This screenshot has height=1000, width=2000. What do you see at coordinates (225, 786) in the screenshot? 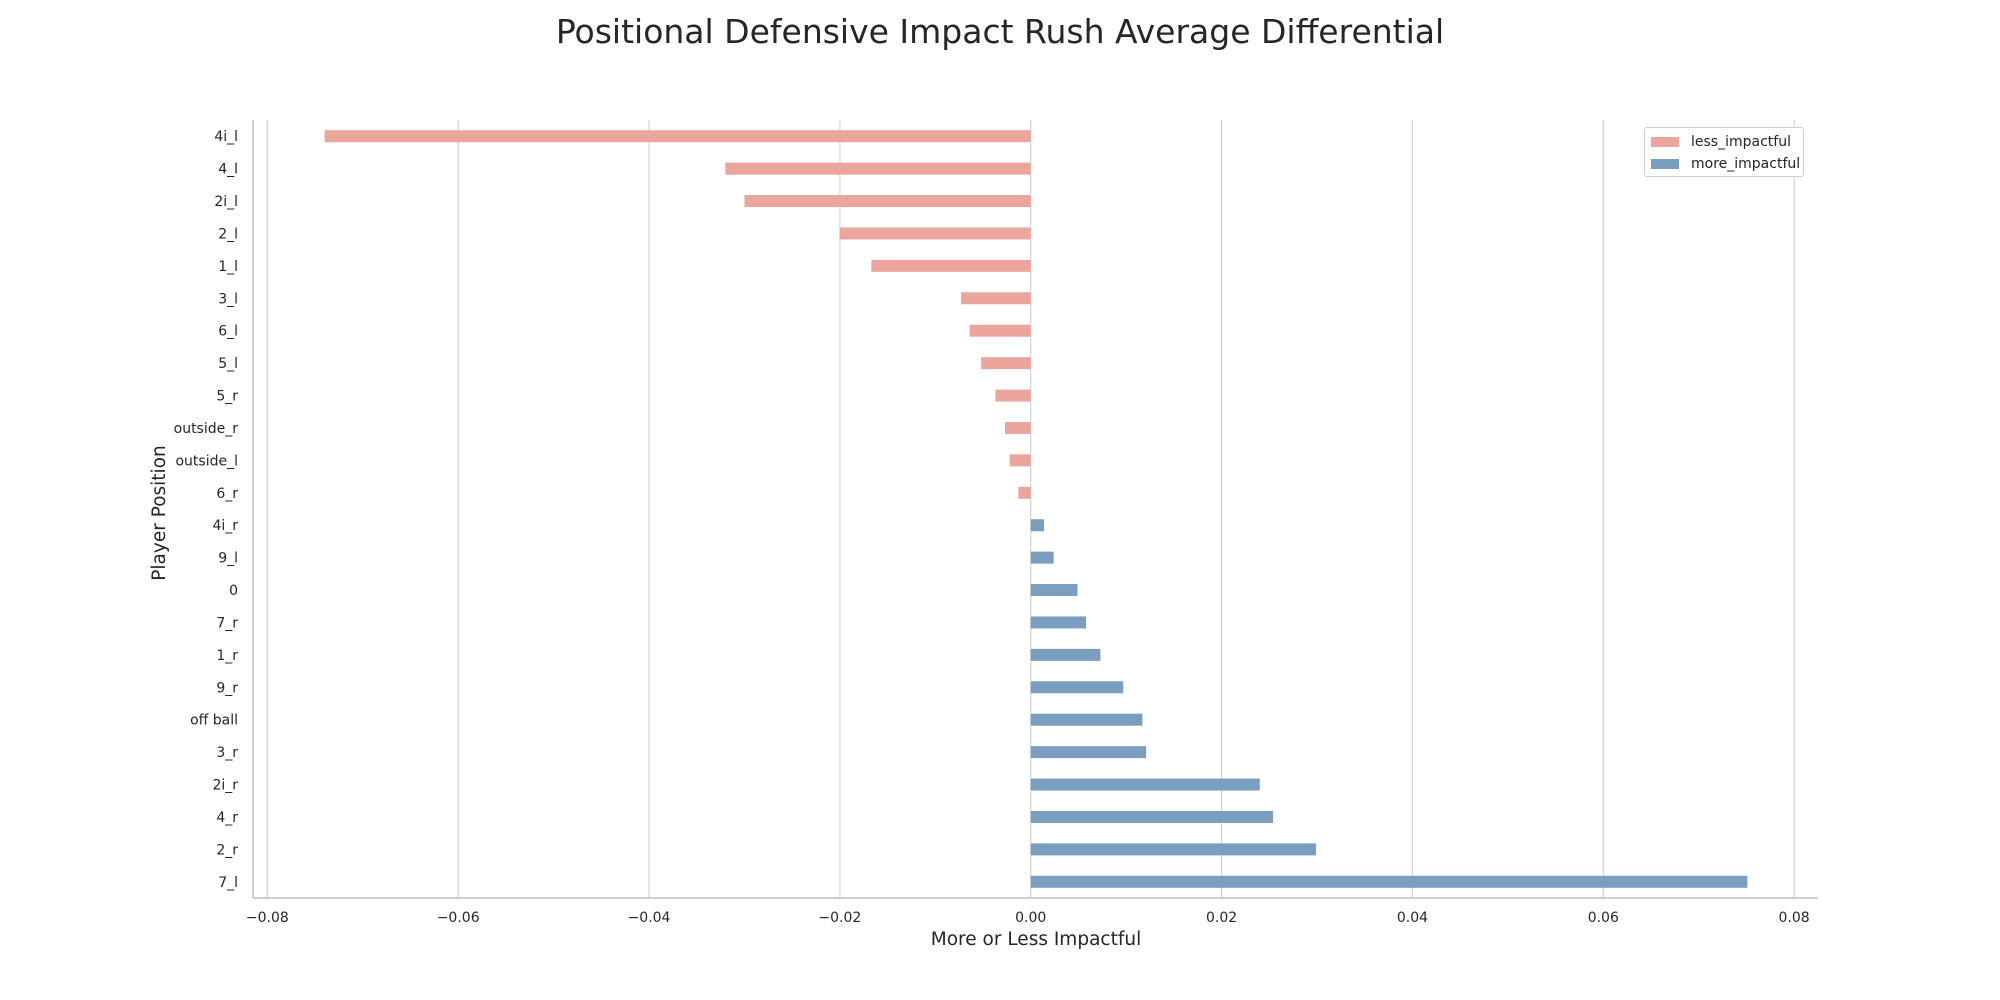
I see `y-tick-label: 2i_r` at bounding box center [225, 786].